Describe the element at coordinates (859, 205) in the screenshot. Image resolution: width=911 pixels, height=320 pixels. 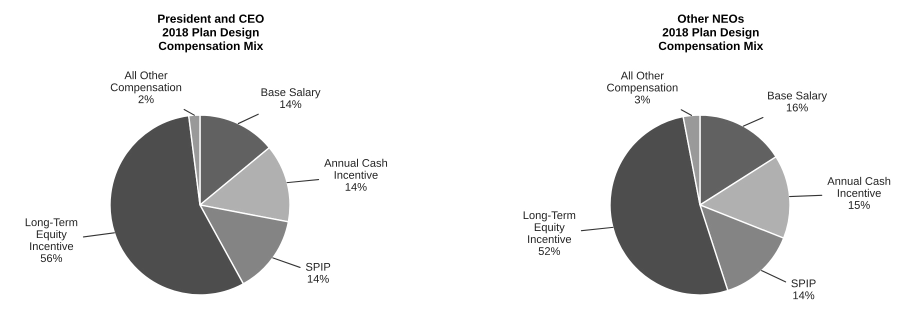
I see `data-label: 15%` at that location.